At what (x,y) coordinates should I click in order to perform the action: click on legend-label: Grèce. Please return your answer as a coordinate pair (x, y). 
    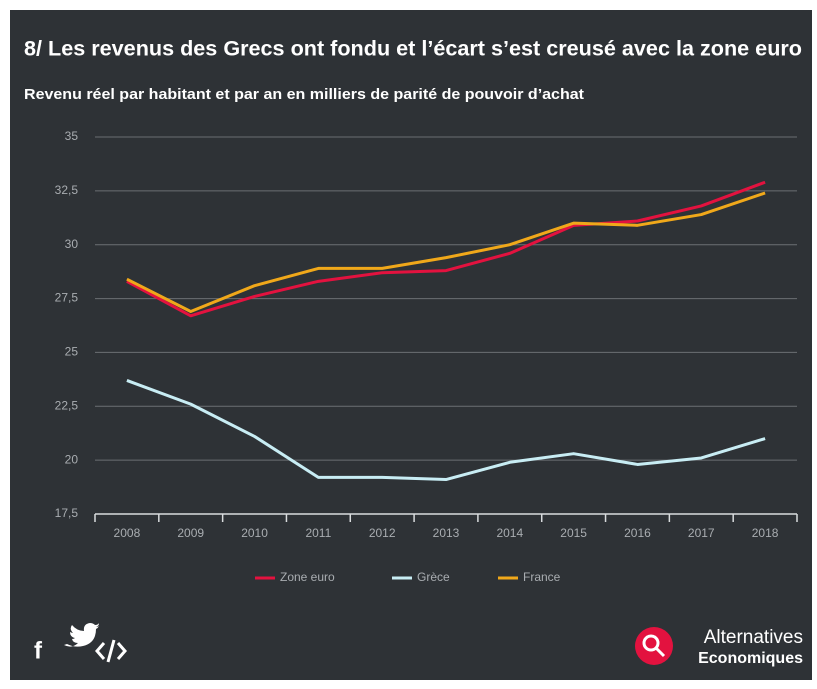
    Looking at the image, I should click on (433, 577).